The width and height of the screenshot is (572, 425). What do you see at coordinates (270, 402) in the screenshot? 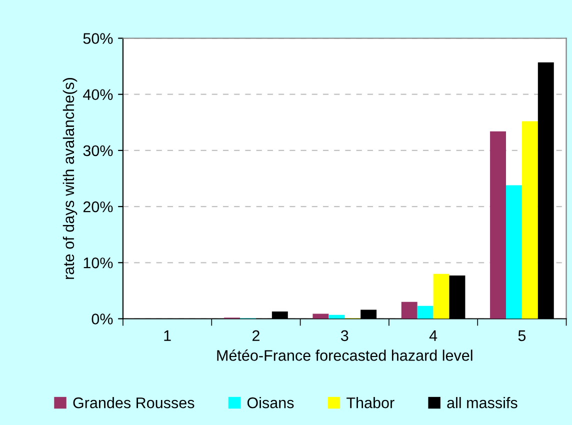
I see `legend-label: Oisans` at bounding box center [270, 402].